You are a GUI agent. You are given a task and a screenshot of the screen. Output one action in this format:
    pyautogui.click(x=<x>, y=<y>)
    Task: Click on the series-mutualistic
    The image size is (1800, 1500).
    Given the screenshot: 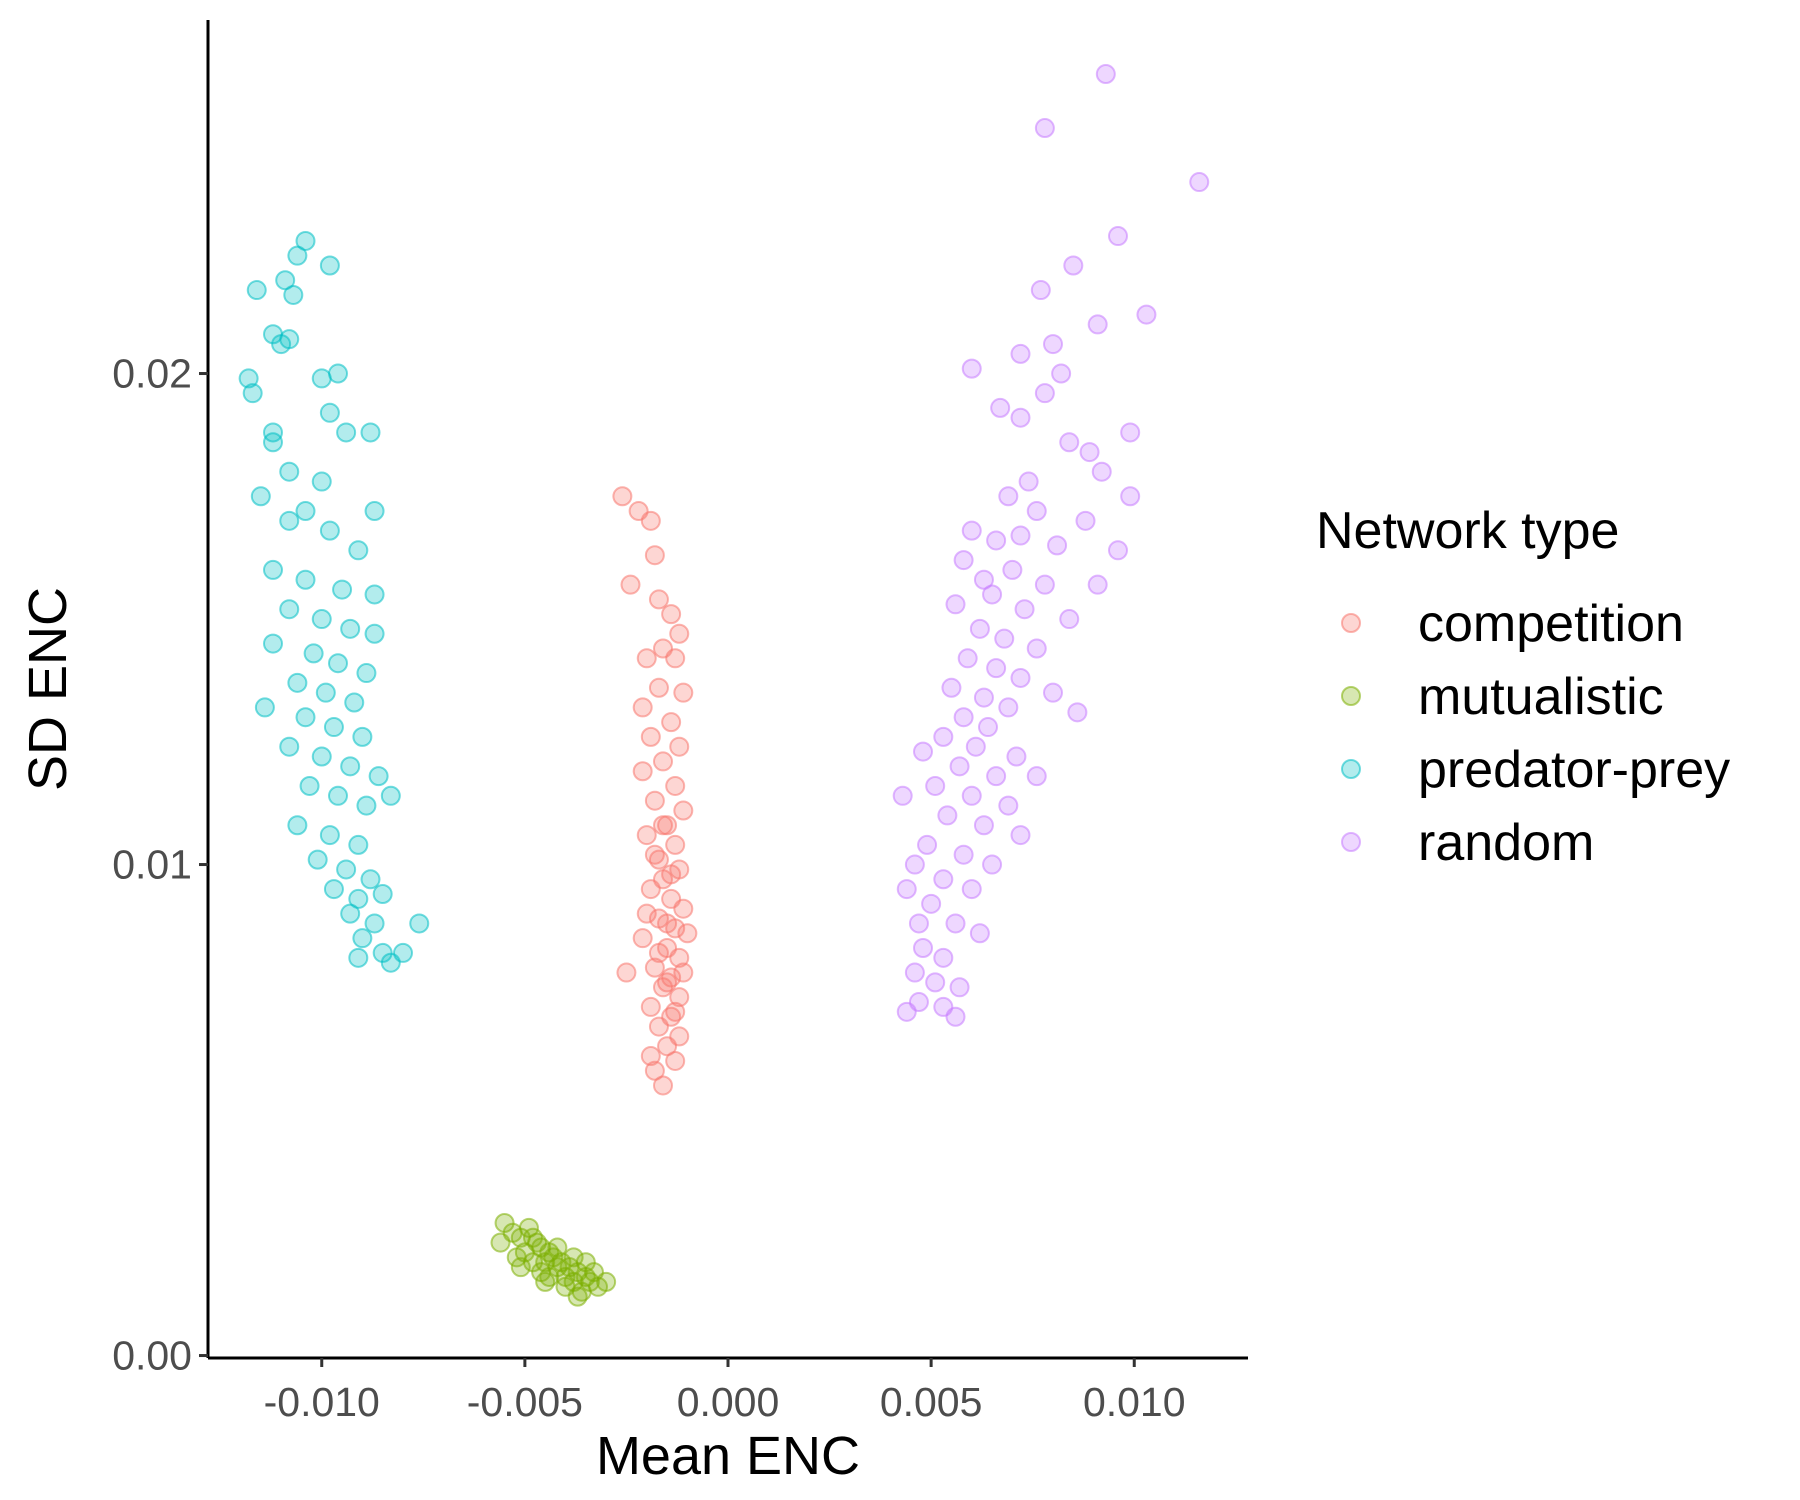 What is the action you would take?
    pyautogui.click(x=553, y=1259)
    